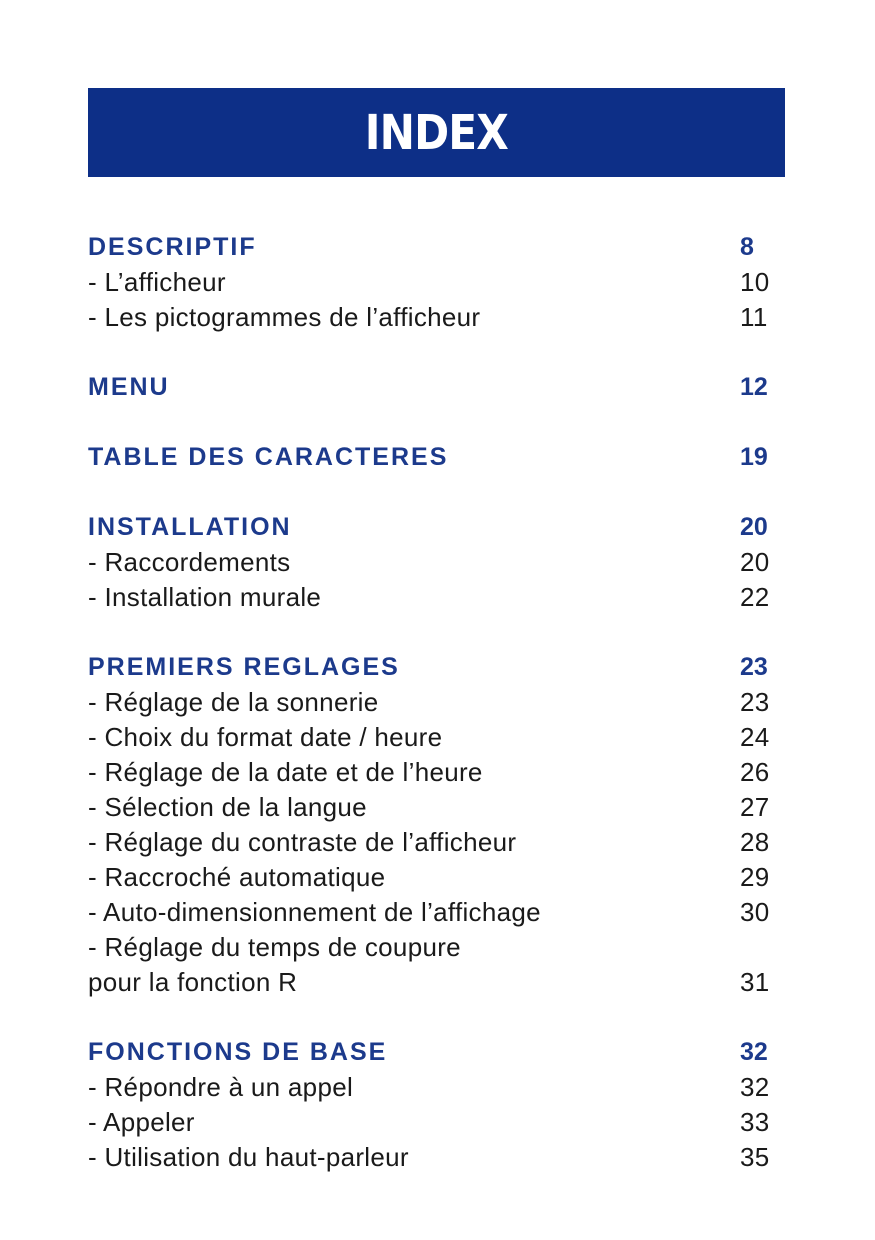 The image size is (875, 1240). What do you see at coordinates (438, 702) in the screenshot?
I see `index-entry: - Réglage de la sonnerie 23` at bounding box center [438, 702].